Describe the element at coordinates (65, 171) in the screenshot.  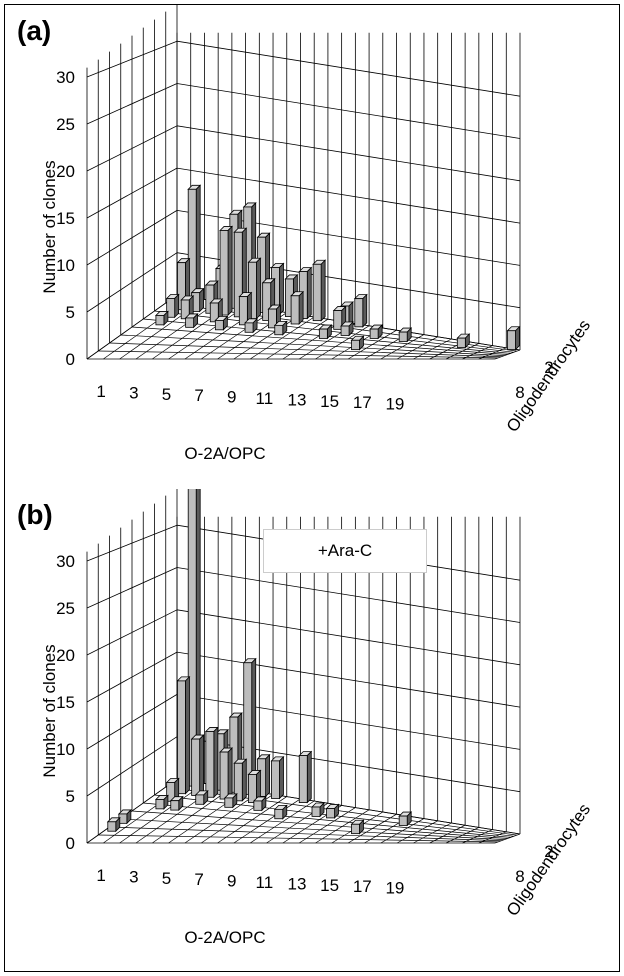
I see `y-tick-label: 20` at that location.